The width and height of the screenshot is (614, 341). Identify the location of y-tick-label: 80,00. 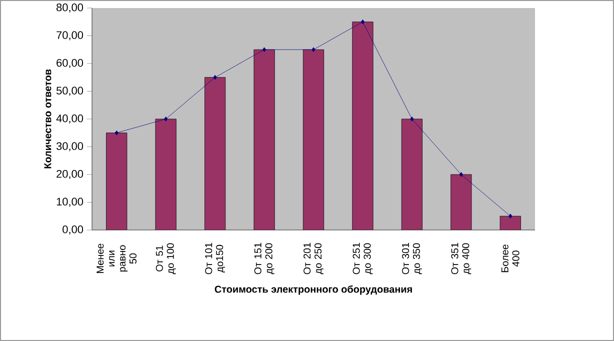
(70, 8).